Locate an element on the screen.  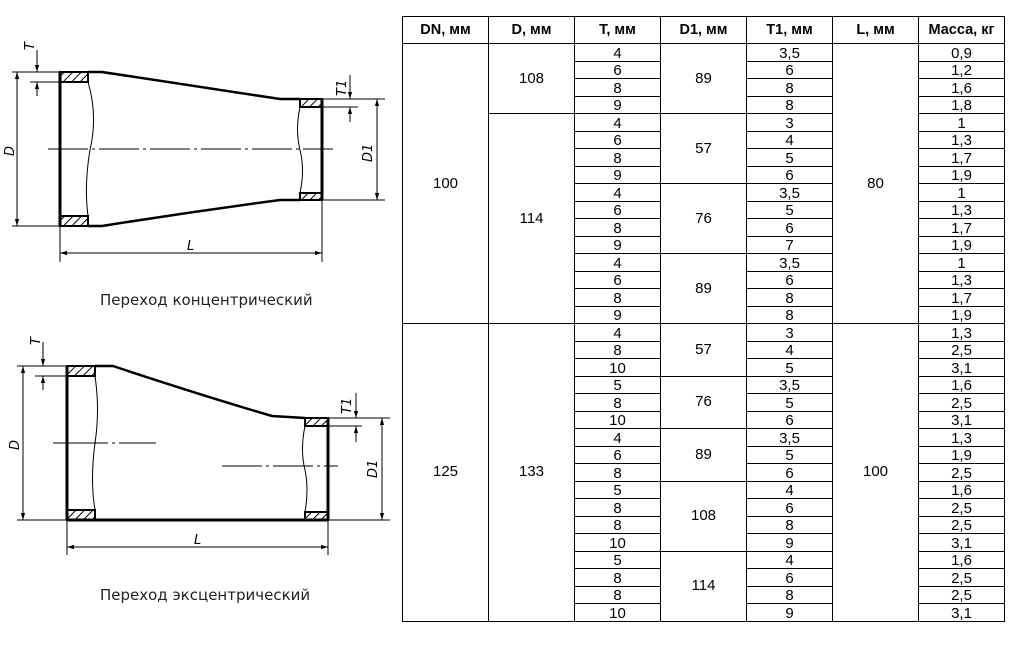
cell-d: 108 is located at coordinates (531, 78).